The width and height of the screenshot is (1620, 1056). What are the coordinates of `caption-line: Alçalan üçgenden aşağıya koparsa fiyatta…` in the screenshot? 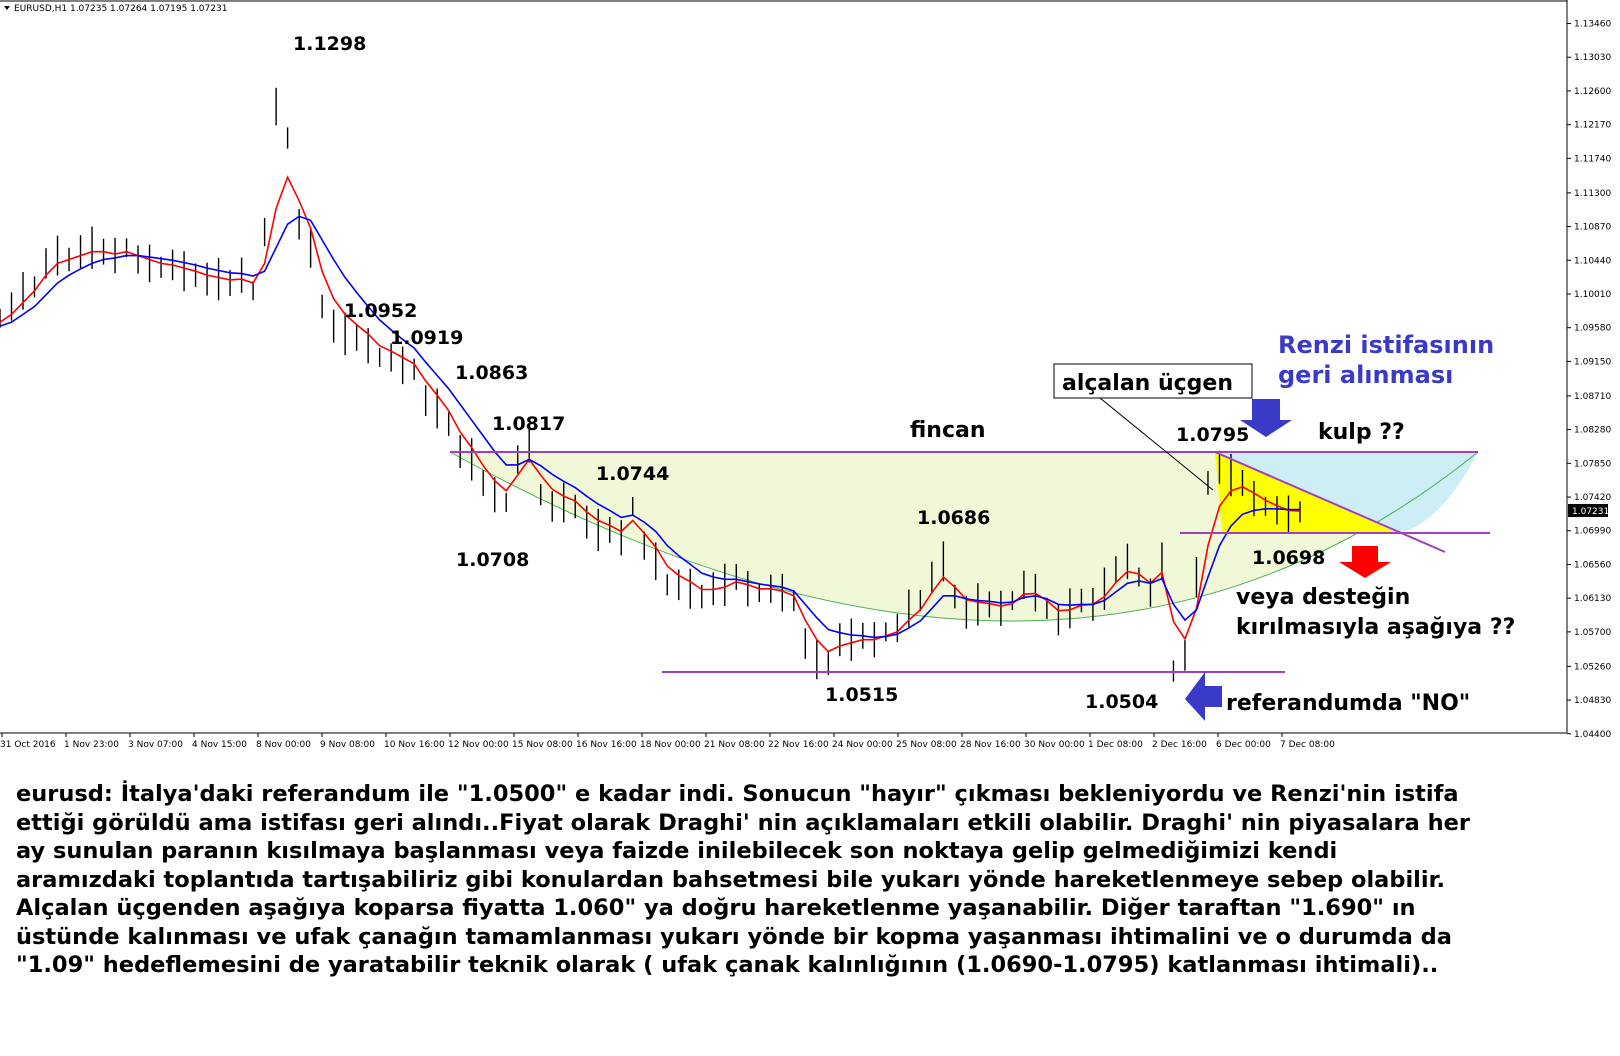 It's located at (716, 908).